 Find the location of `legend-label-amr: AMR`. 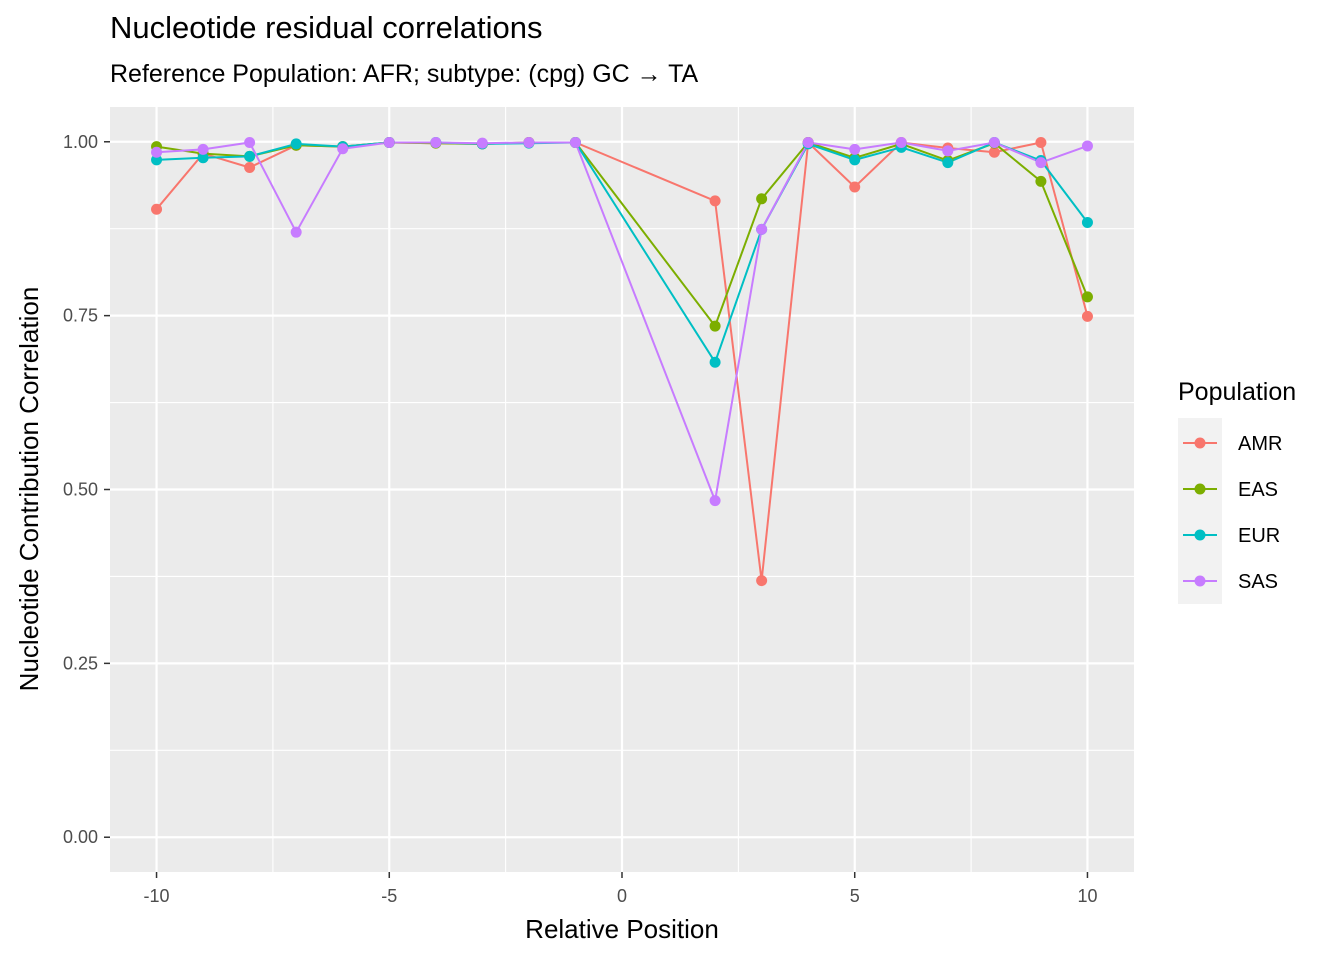

legend-label-amr: AMR is located at coordinates (1260, 444).